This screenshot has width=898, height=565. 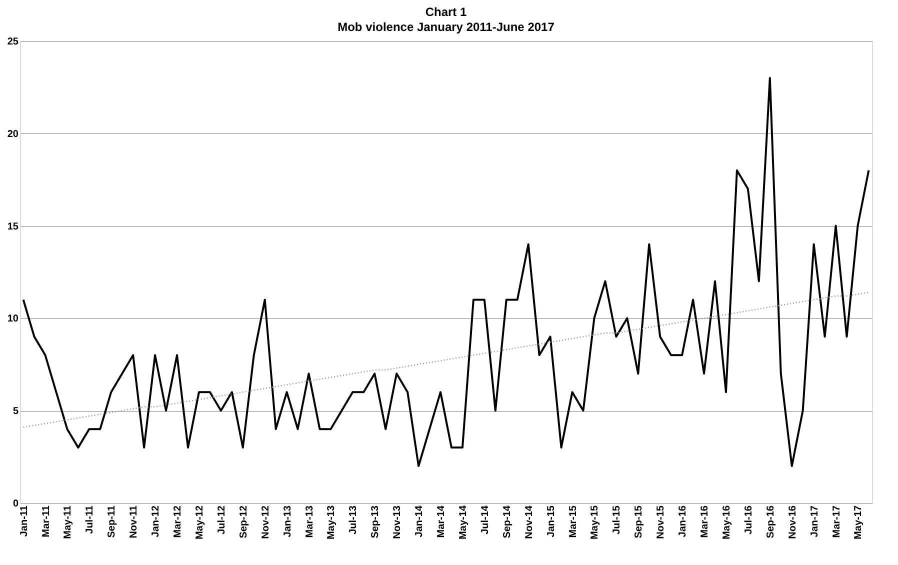 What do you see at coordinates (446, 12) in the screenshot?
I see `chart-title: Chart 1` at bounding box center [446, 12].